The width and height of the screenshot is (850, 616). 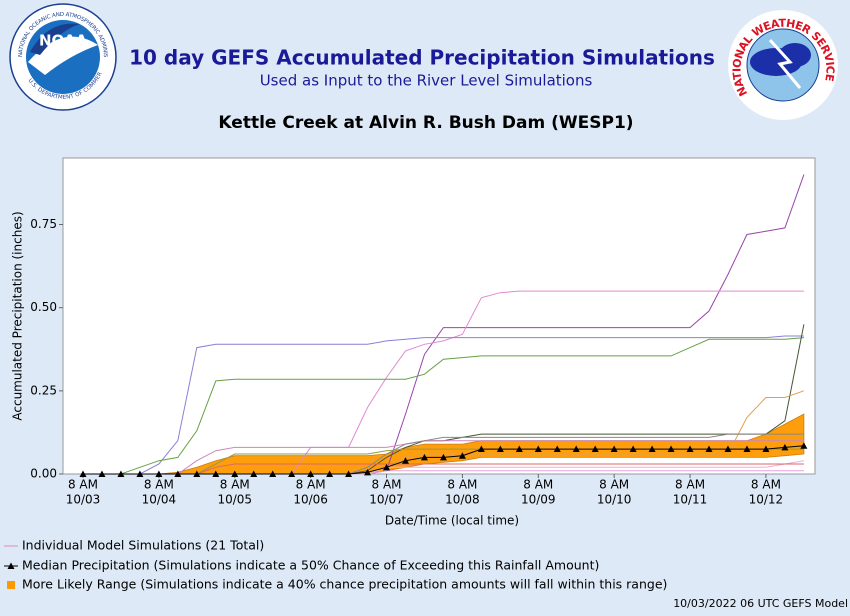 I want to click on y-tick-label: 0.50, so click(x=43, y=307).